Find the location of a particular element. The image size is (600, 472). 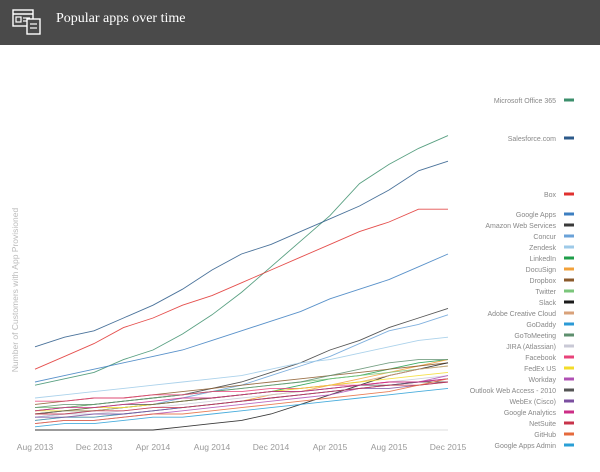

legend-label: Adobe Creative Cloud is located at coordinates (522, 314).